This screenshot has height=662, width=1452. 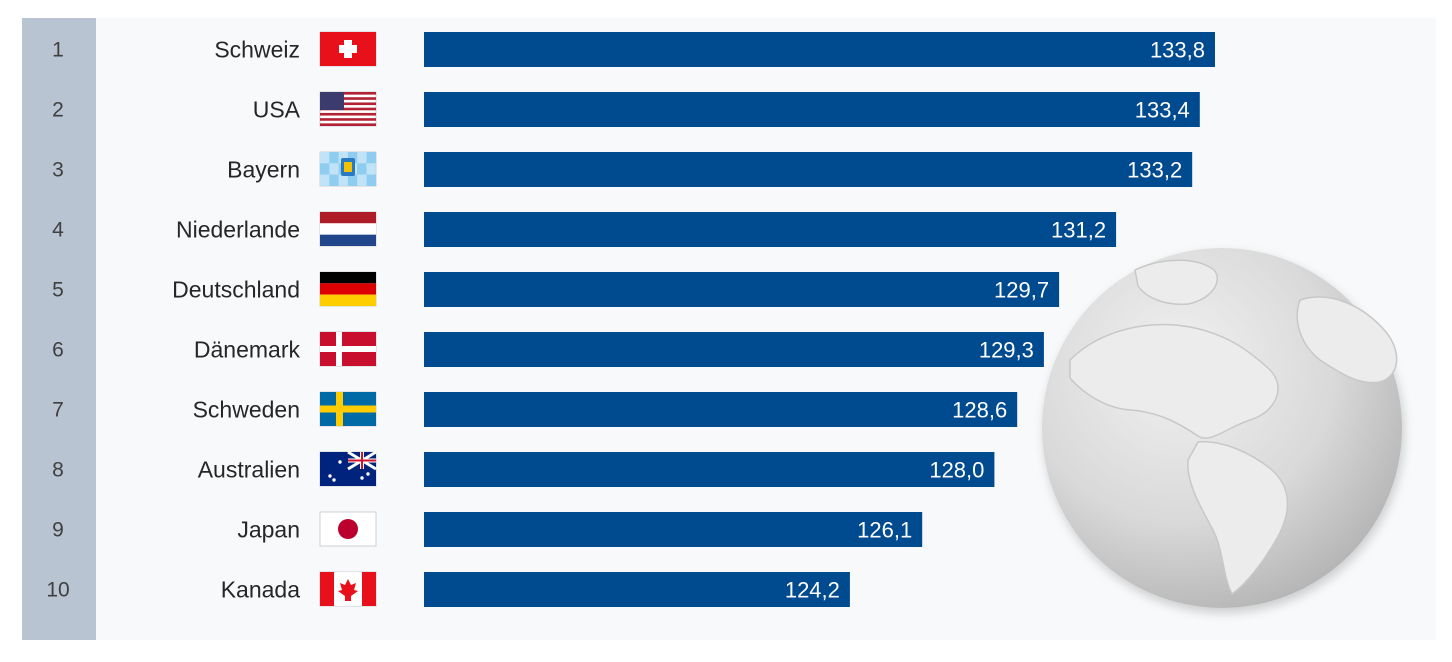 What do you see at coordinates (58, 530) in the screenshot?
I see `rank-label: 9` at bounding box center [58, 530].